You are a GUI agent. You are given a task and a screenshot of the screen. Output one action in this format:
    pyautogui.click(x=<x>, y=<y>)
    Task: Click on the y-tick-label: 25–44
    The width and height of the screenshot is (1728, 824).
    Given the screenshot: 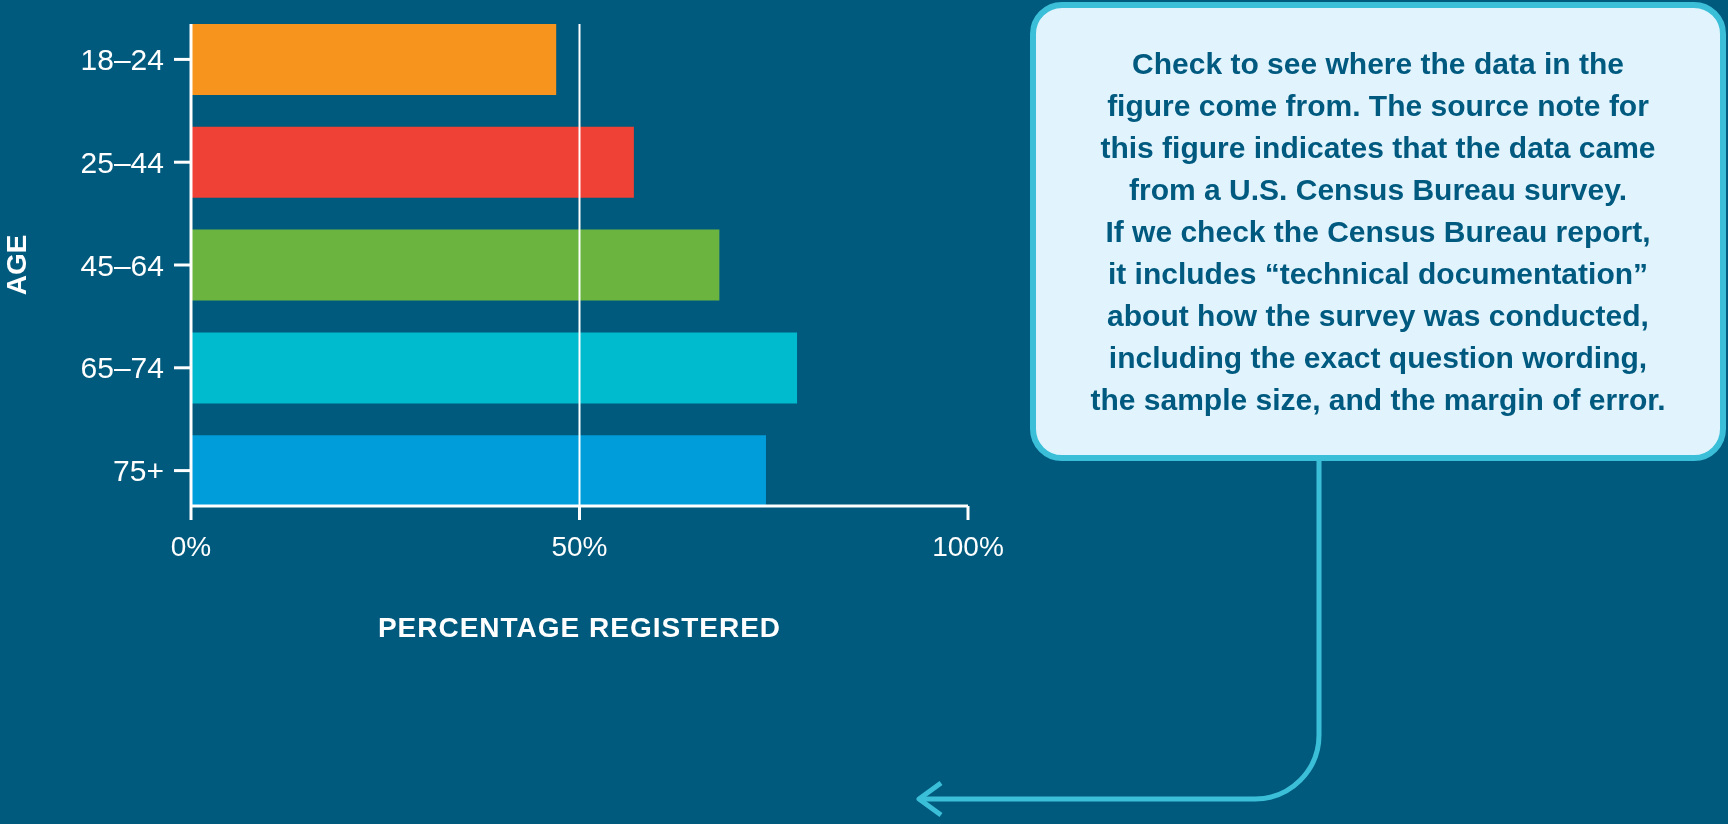 What is the action you would take?
    pyautogui.click(x=122, y=162)
    